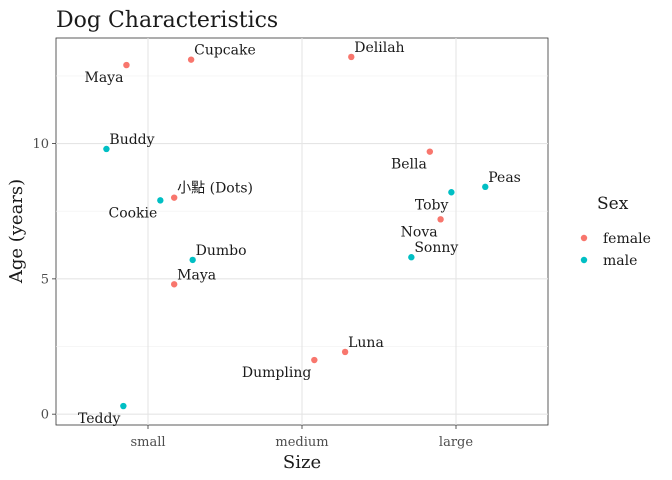 The width and height of the screenshot is (672, 480). Describe the element at coordinates (301, 442) in the screenshot. I see `x-tick-label: medium` at that location.